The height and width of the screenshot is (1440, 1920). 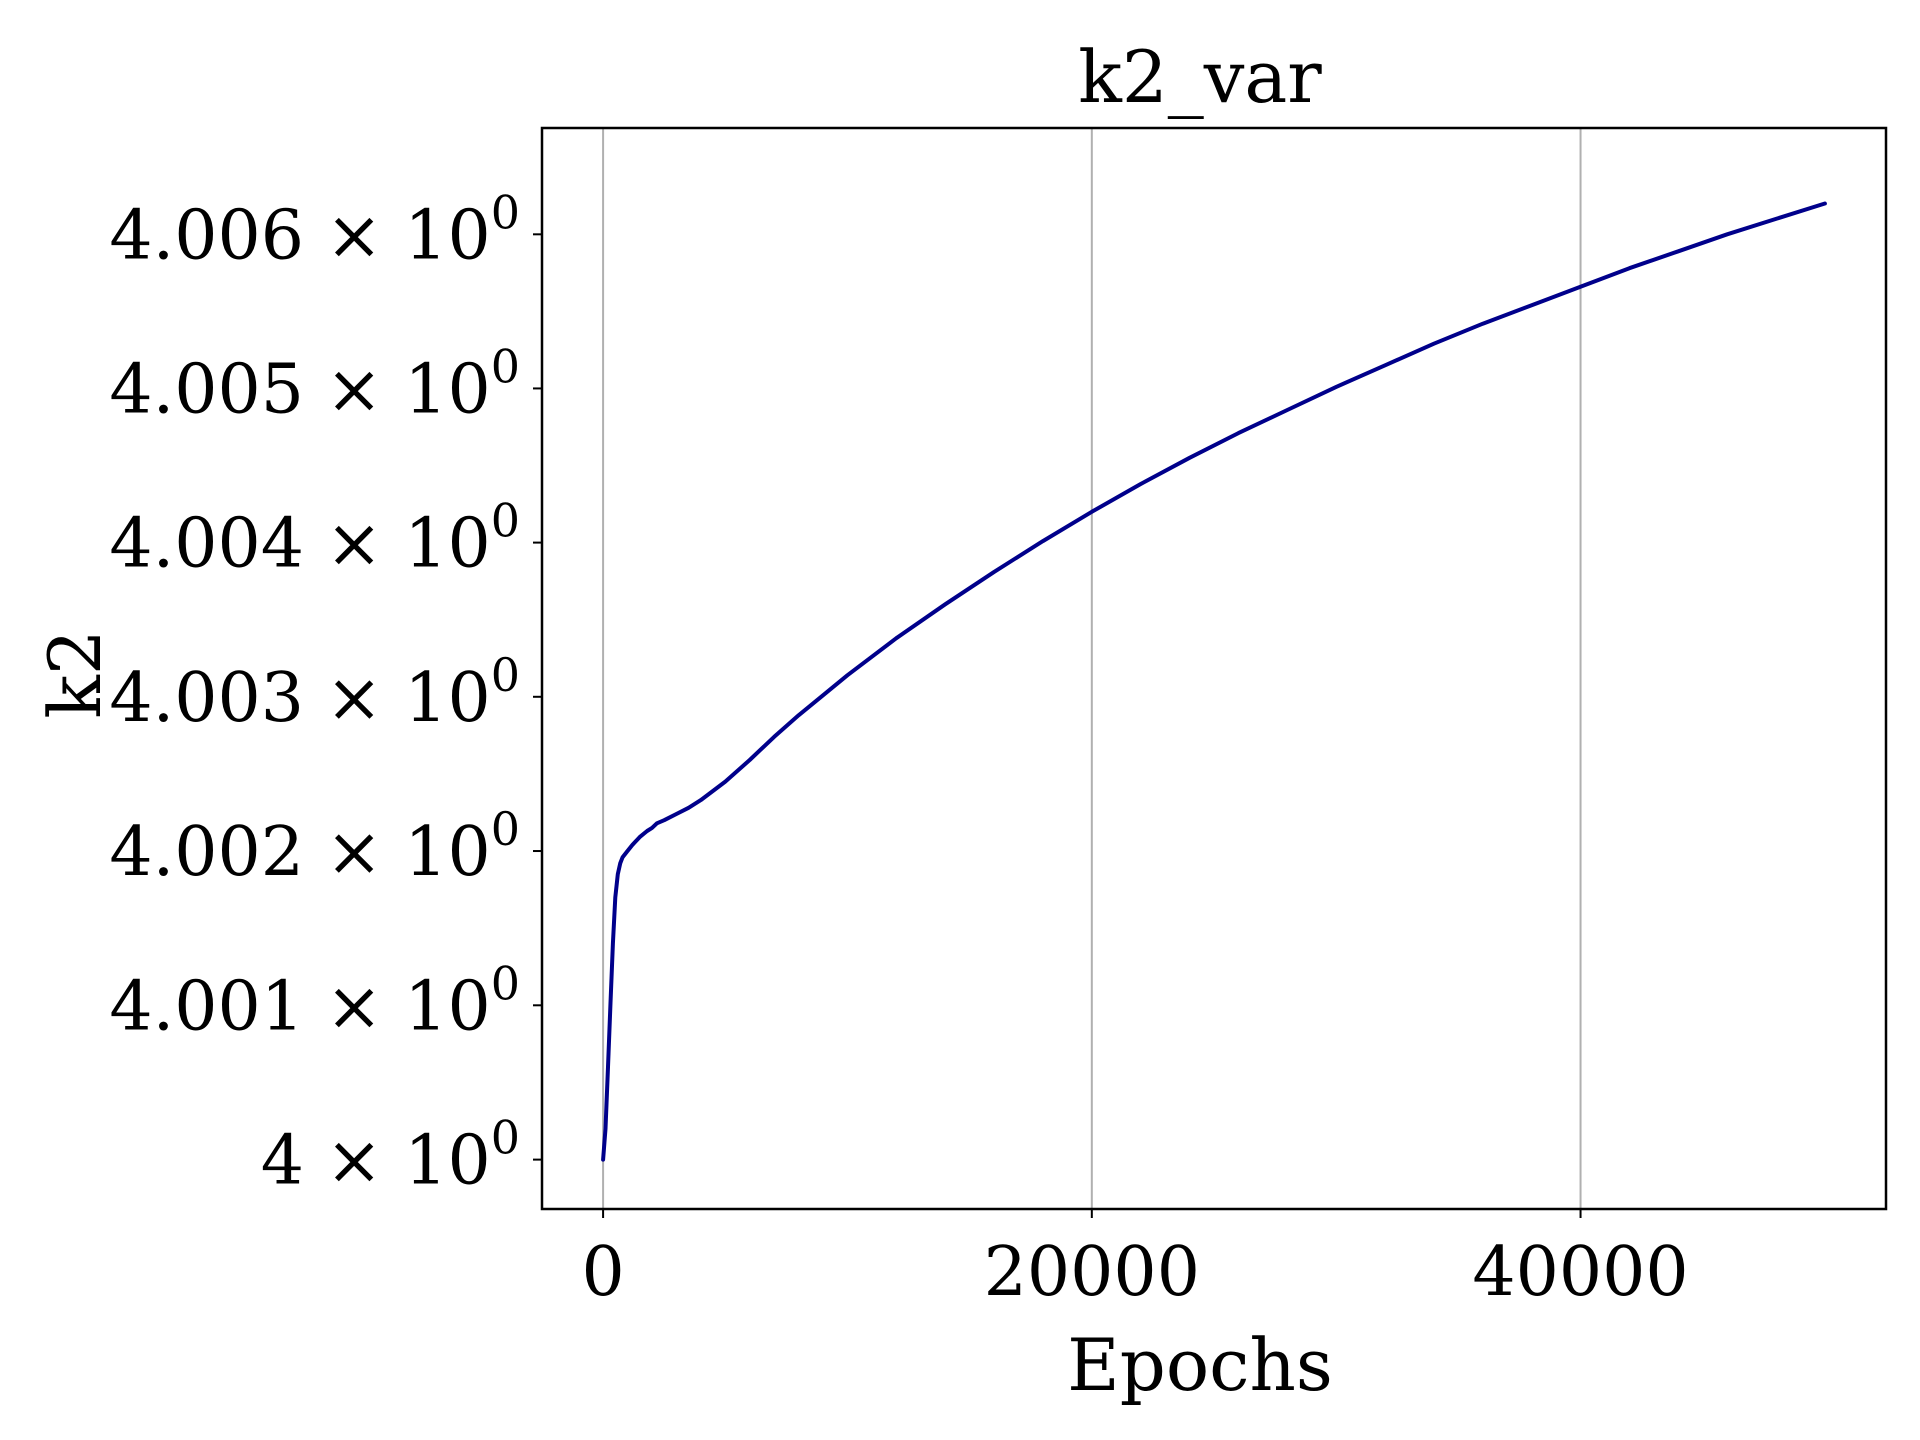 I want to click on x-tick-label-0: 0, so click(x=602, y=1272).